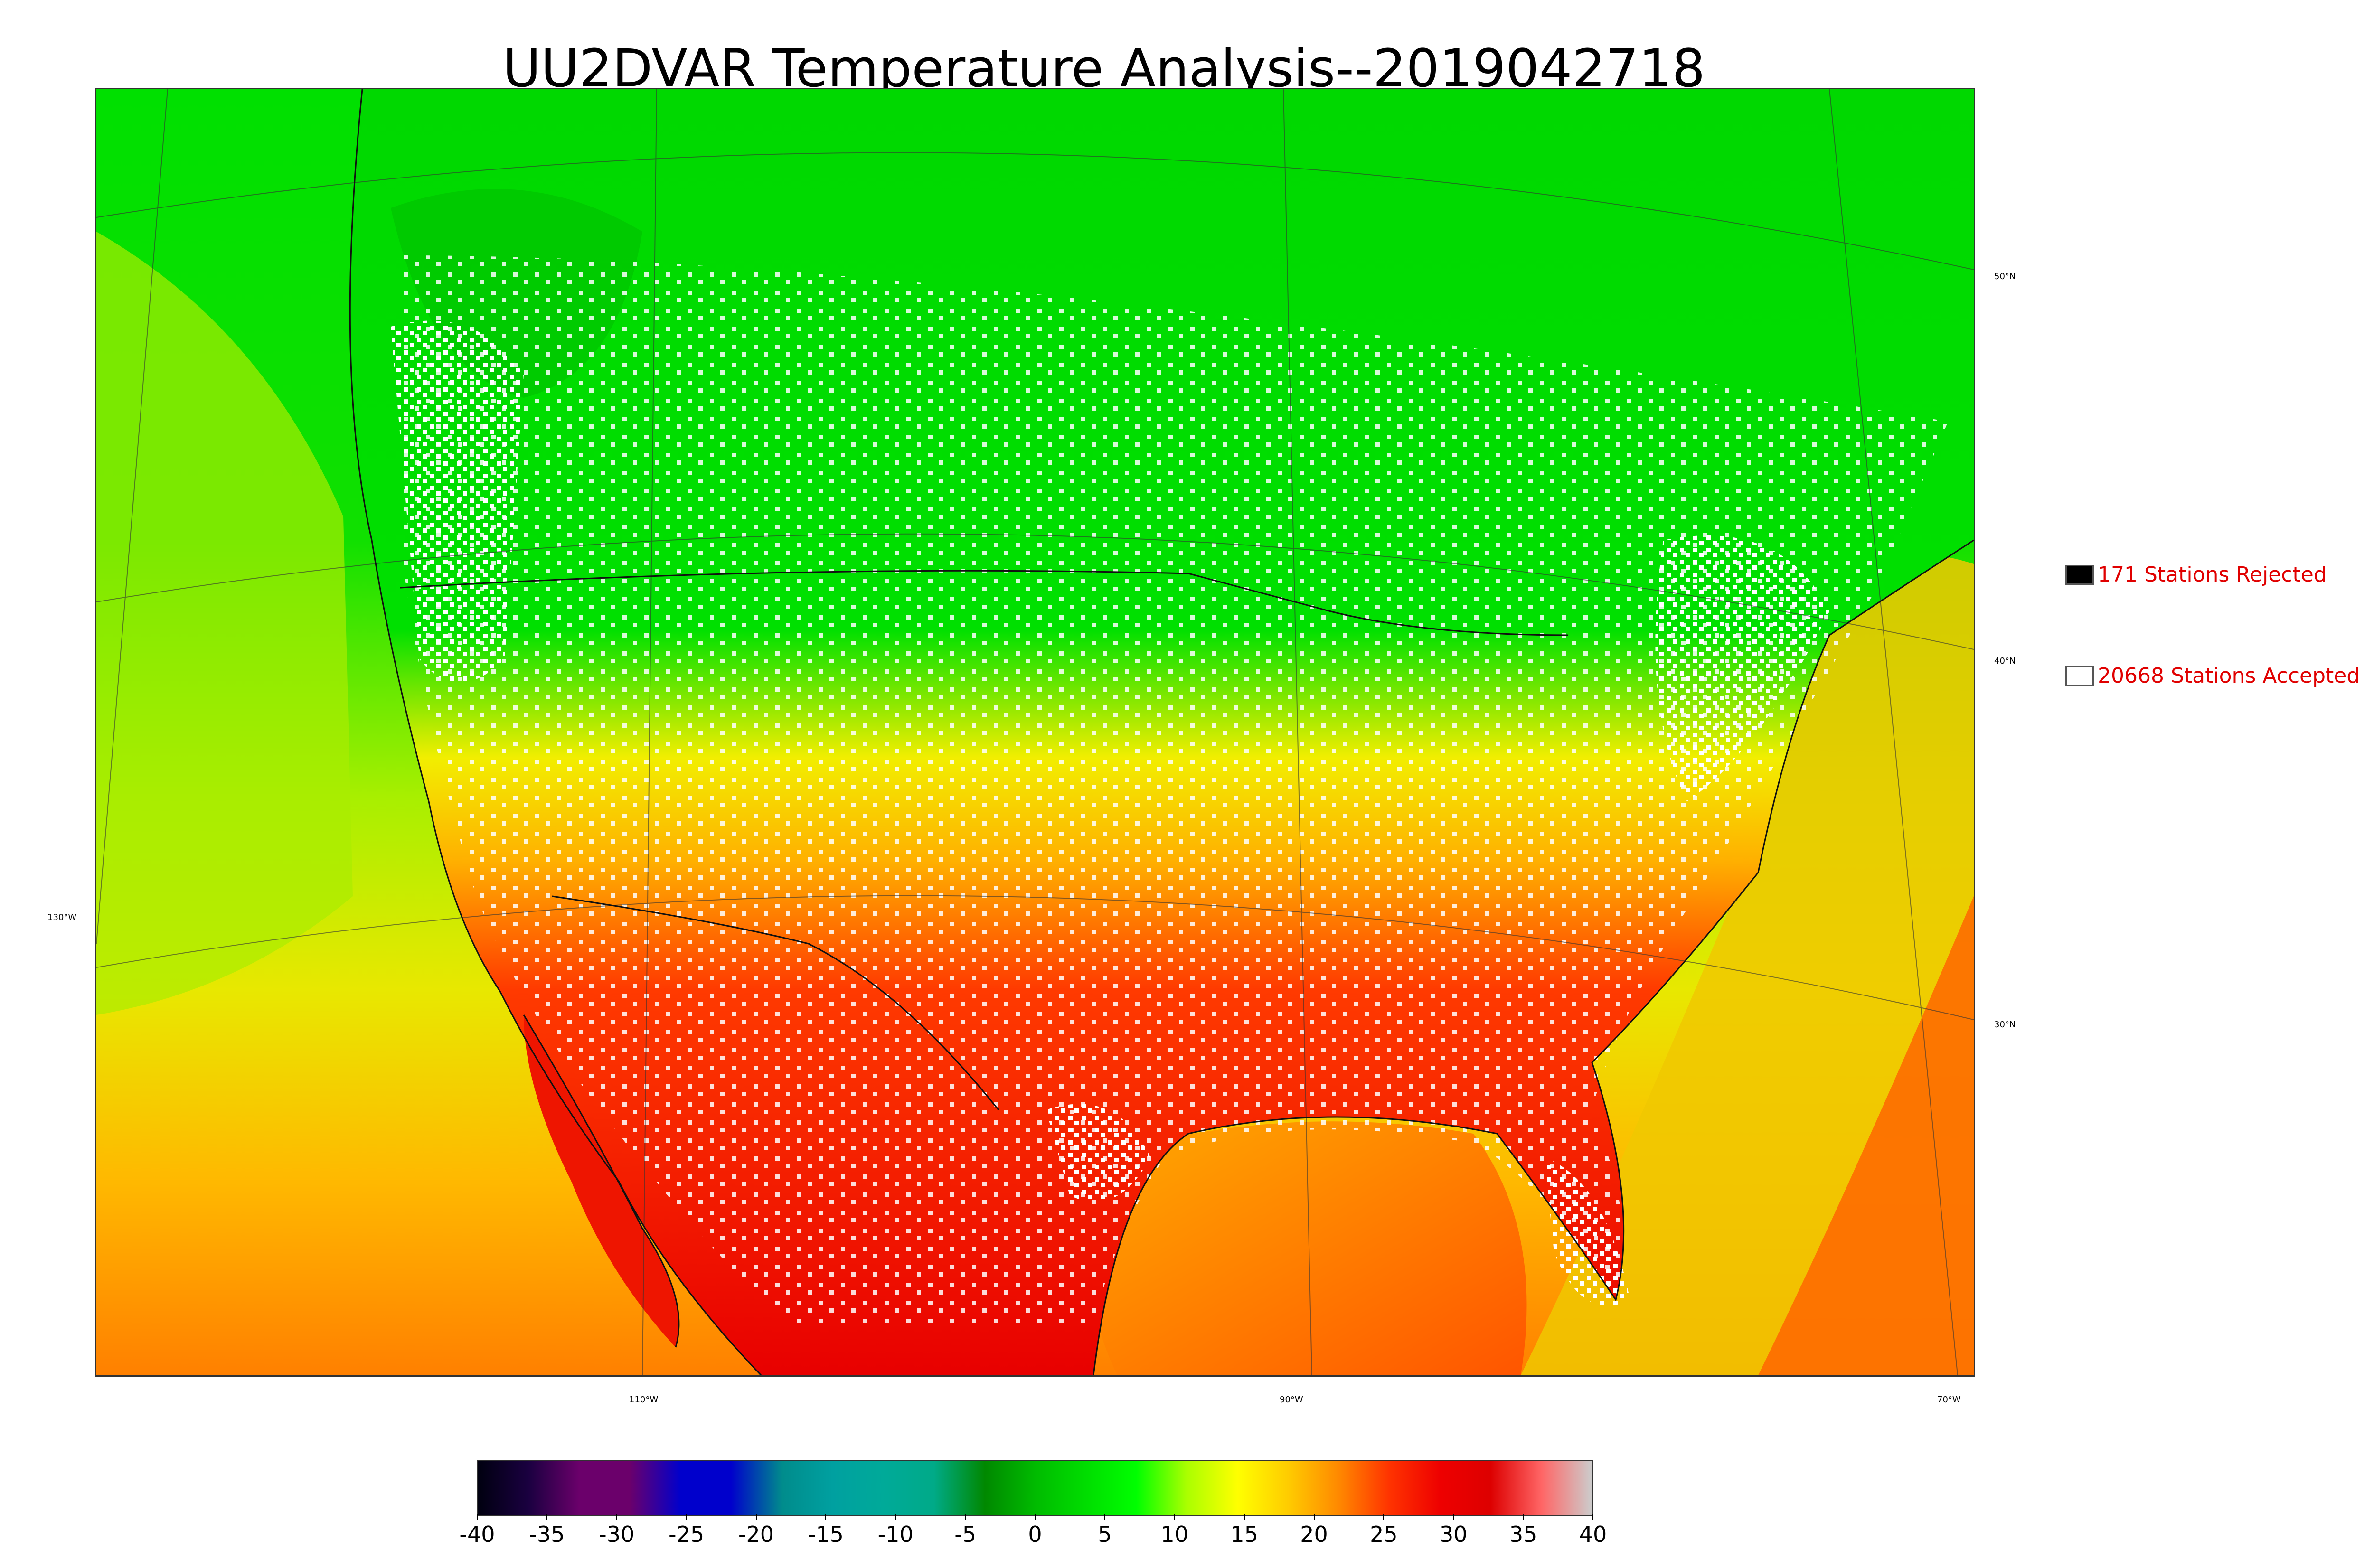 The width and height of the screenshot is (2374, 1568). What do you see at coordinates (756, 1534) in the screenshot?
I see `colorbar-tick-label: -20` at bounding box center [756, 1534].